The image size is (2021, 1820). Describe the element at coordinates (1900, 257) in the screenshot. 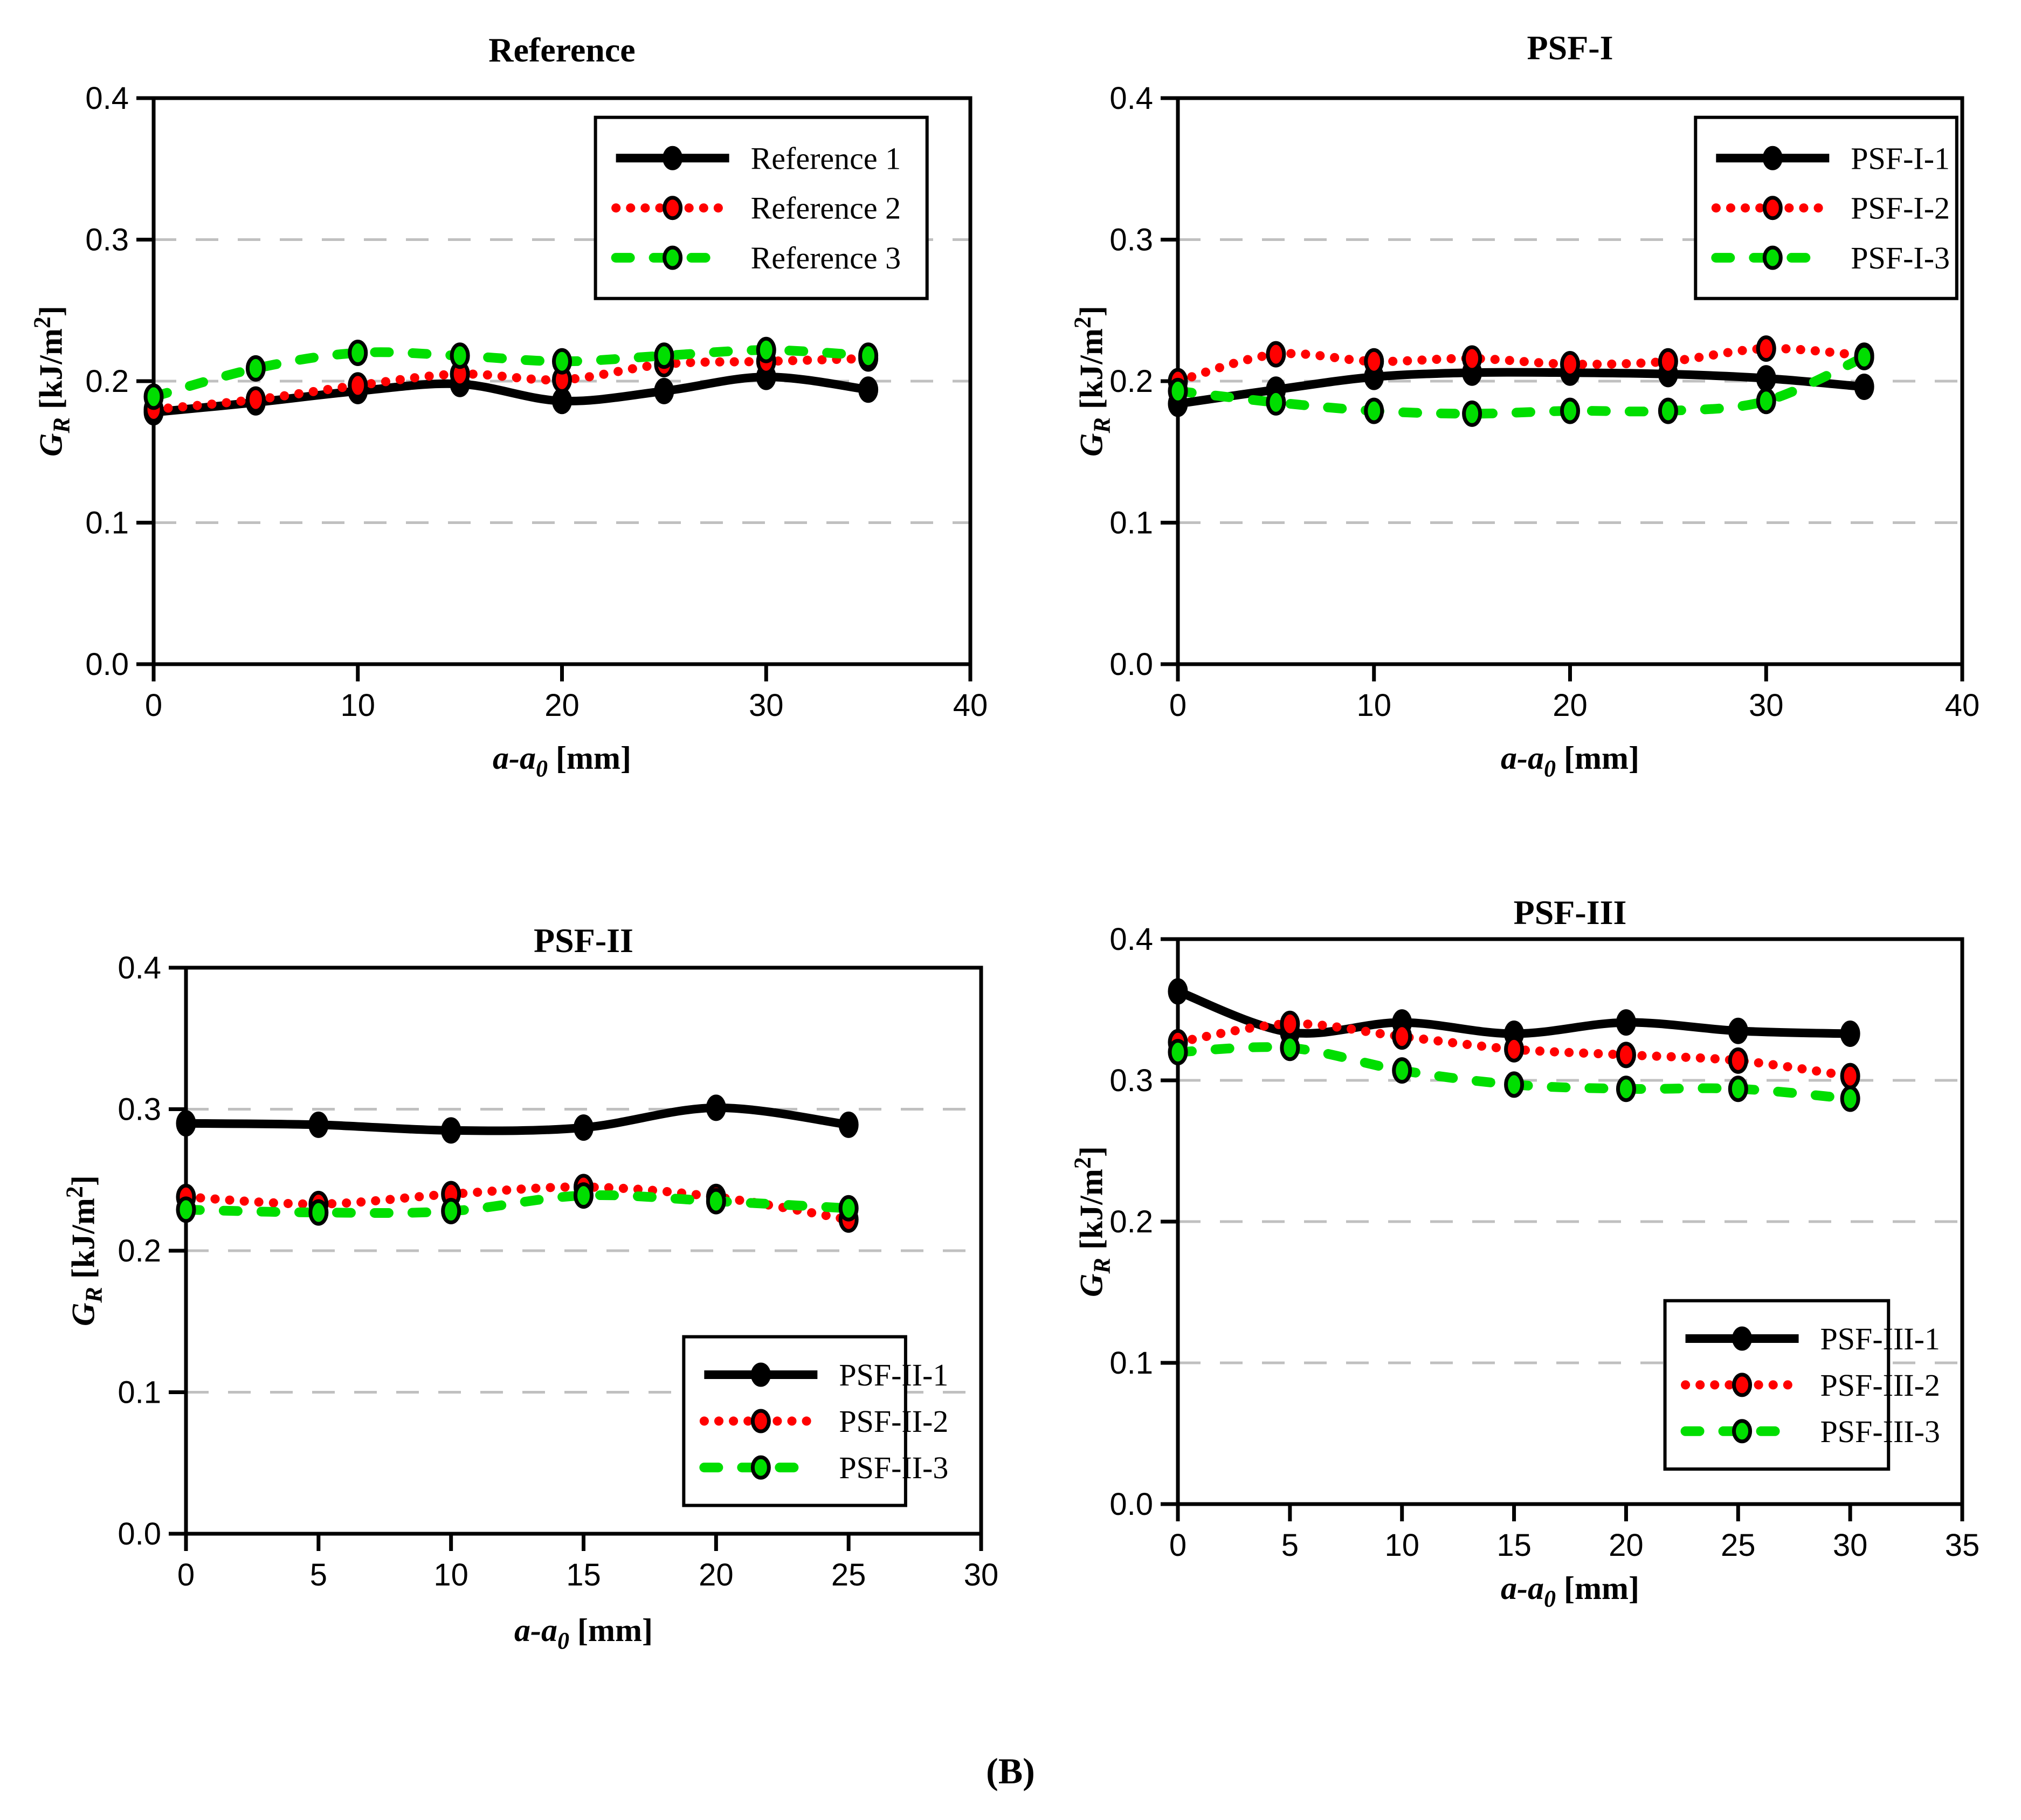

I see `svg-text: PSF-I-3` at that location.